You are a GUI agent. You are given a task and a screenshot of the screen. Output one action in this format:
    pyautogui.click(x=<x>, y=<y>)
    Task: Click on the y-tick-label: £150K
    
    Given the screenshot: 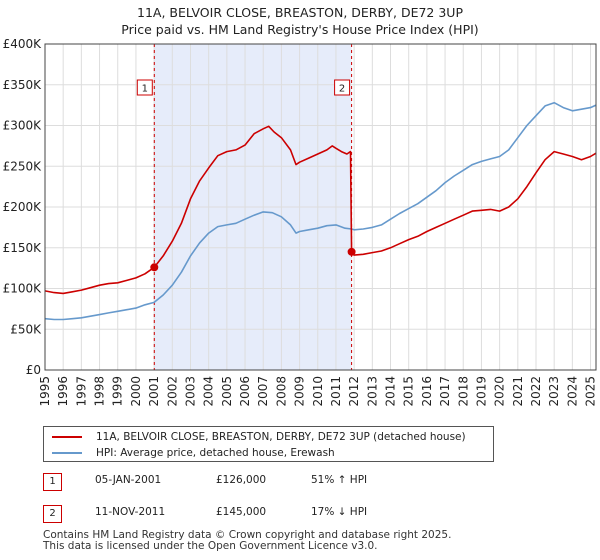 What is the action you would take?
    pyautogui.click(x=23, y=248)
    